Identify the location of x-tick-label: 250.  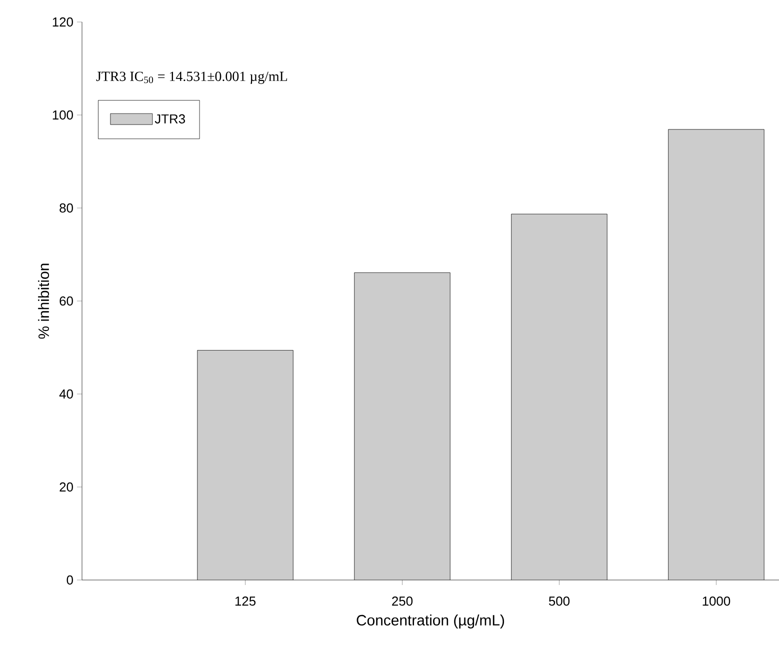
(402, 601).